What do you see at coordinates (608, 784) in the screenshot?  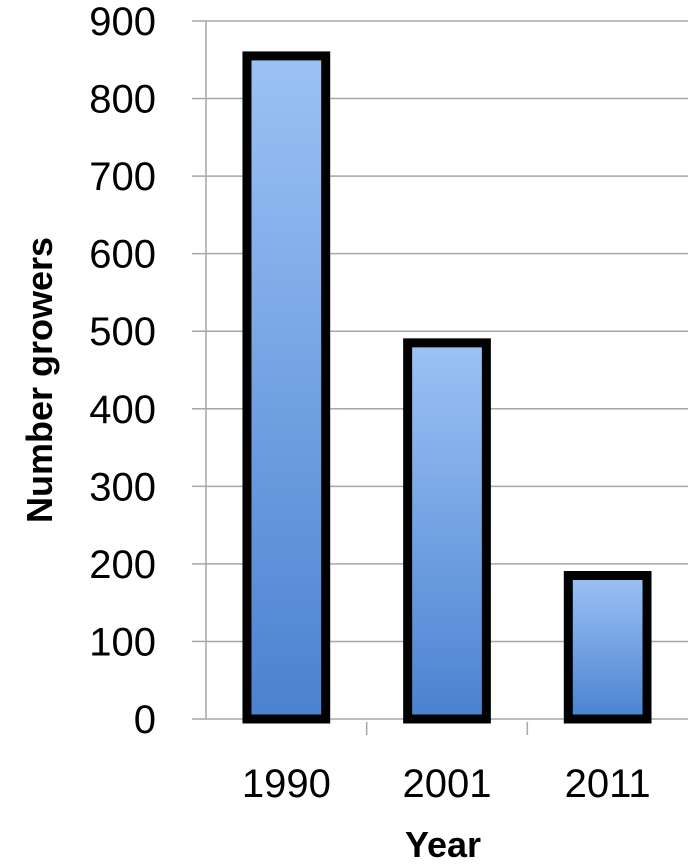 I see `x-tick-label: 2011` at bounding box center [608, 784].